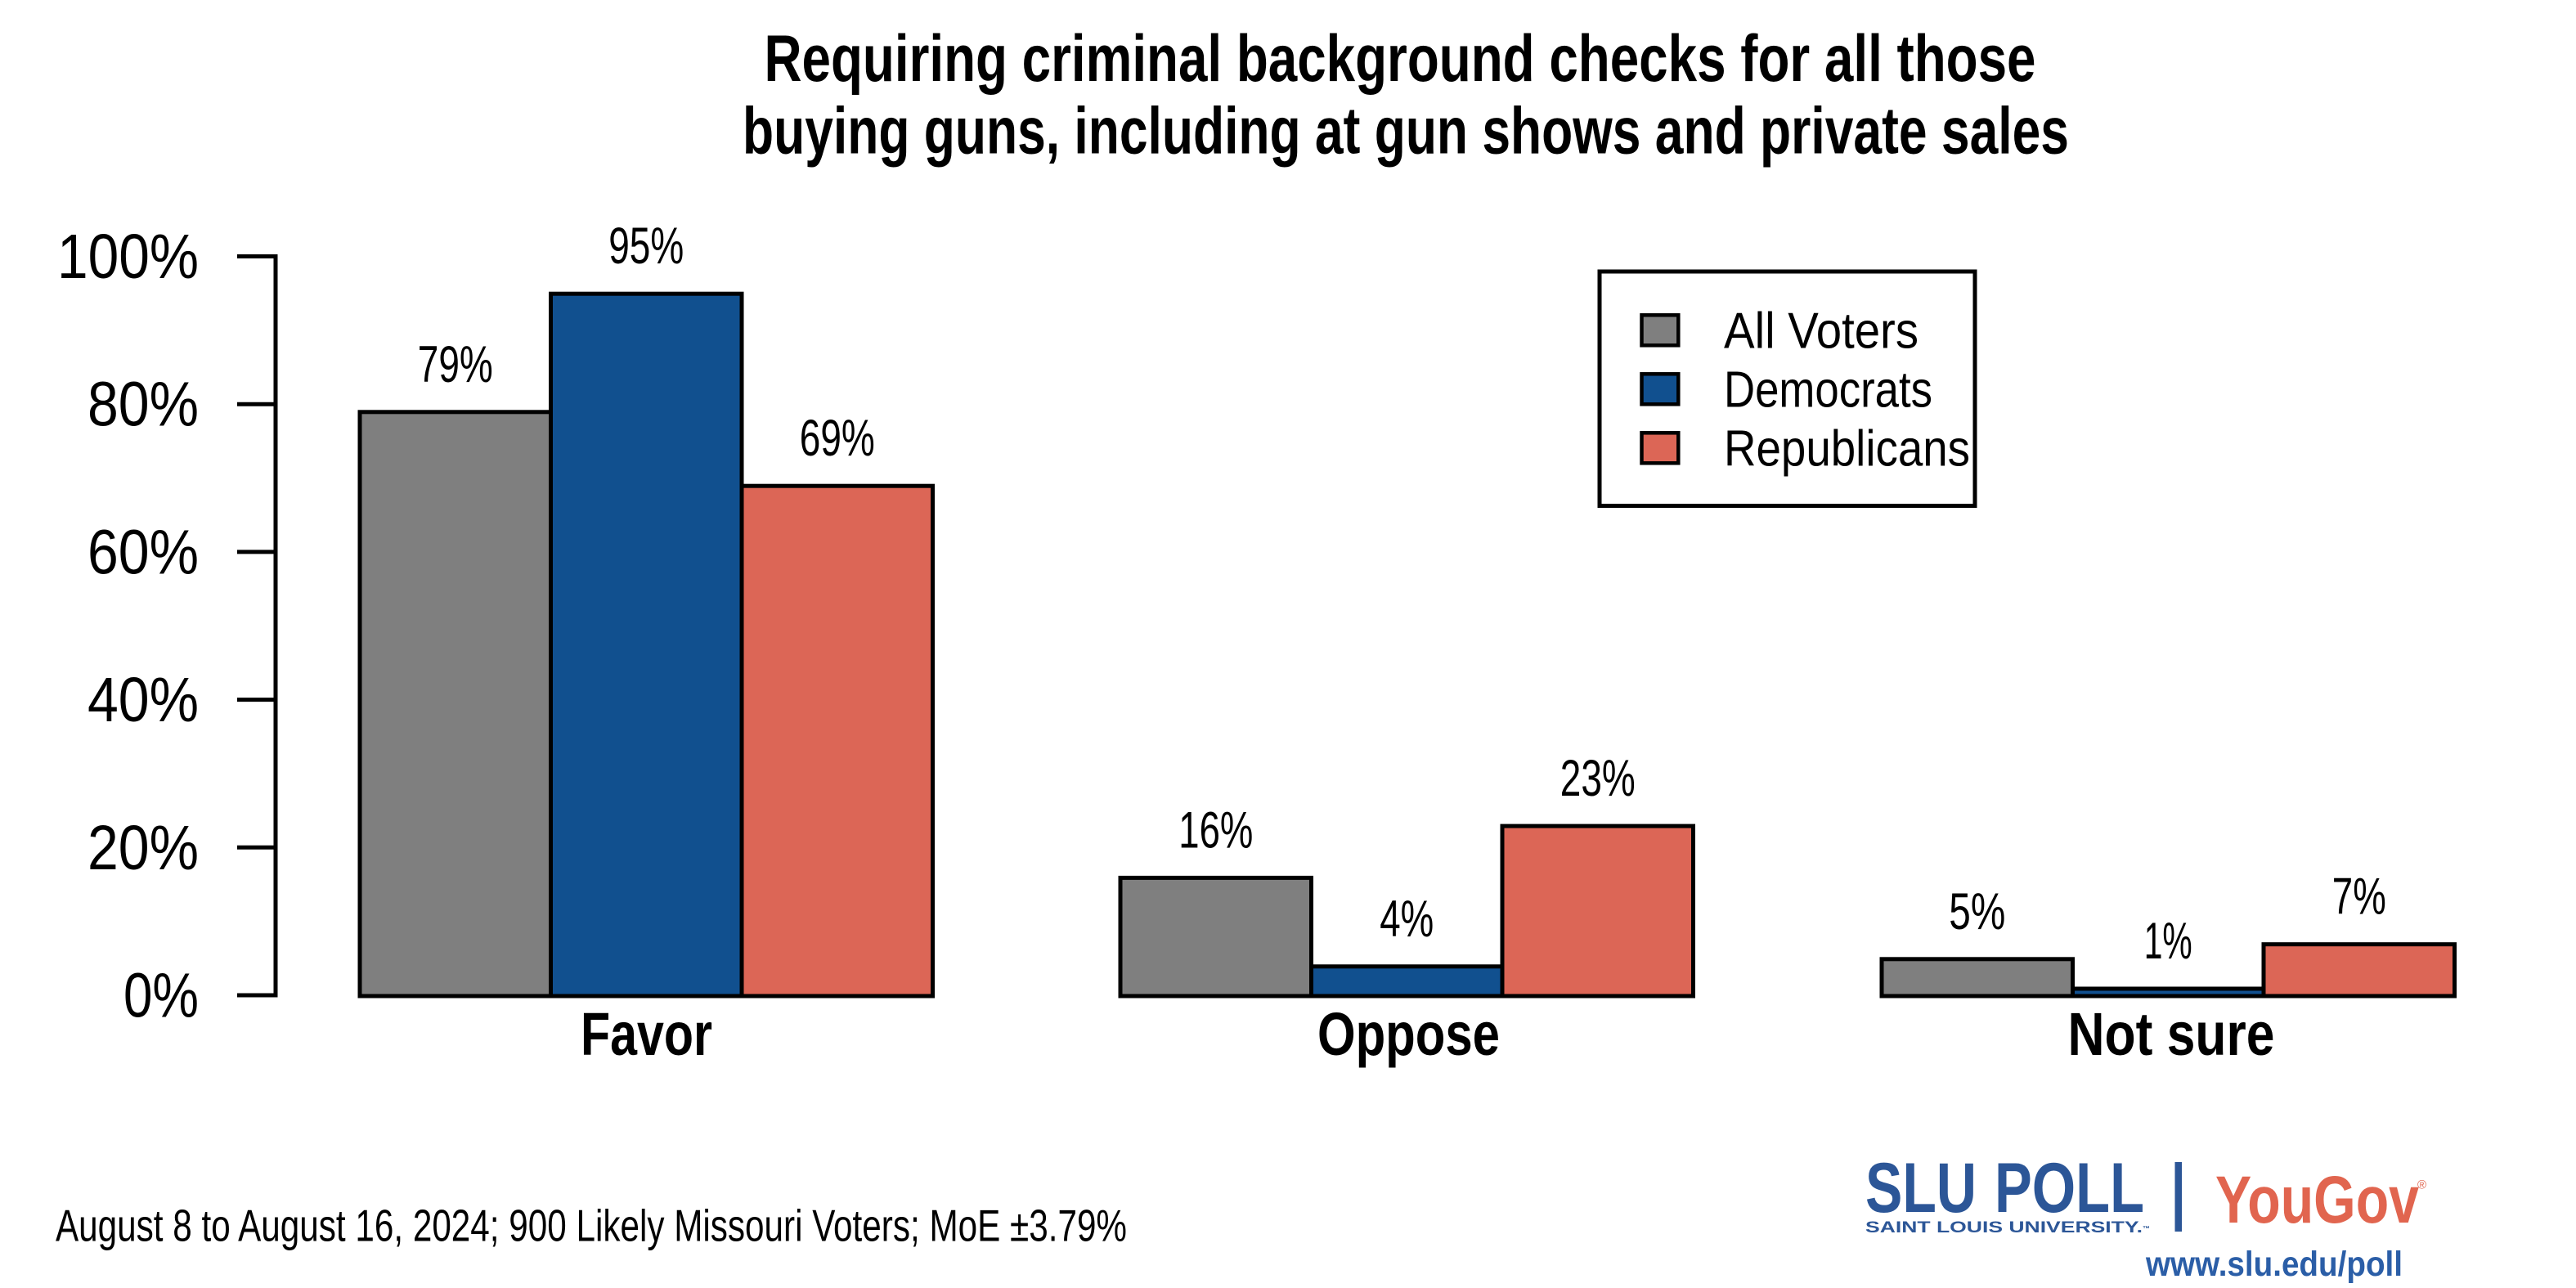 Image resolution: width=2576 pixels, height=1288 pixels. I want to click on svg-text: ™, so click(2146, 1229).